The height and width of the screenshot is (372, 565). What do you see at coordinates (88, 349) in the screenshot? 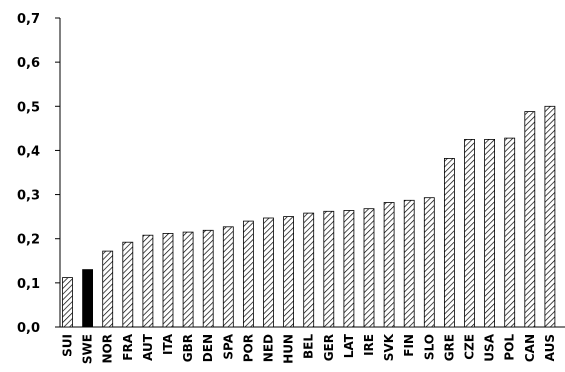
I see `x-tick-label-swe: SWE` at bounding box center [88, 349].